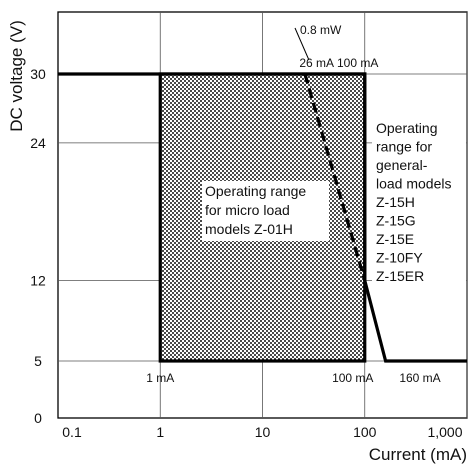 The image size is (473, 466). Describe the element at coordinates (418, 454) in the screenshot. I see `x-axis-label: Current (mA)` at that location.